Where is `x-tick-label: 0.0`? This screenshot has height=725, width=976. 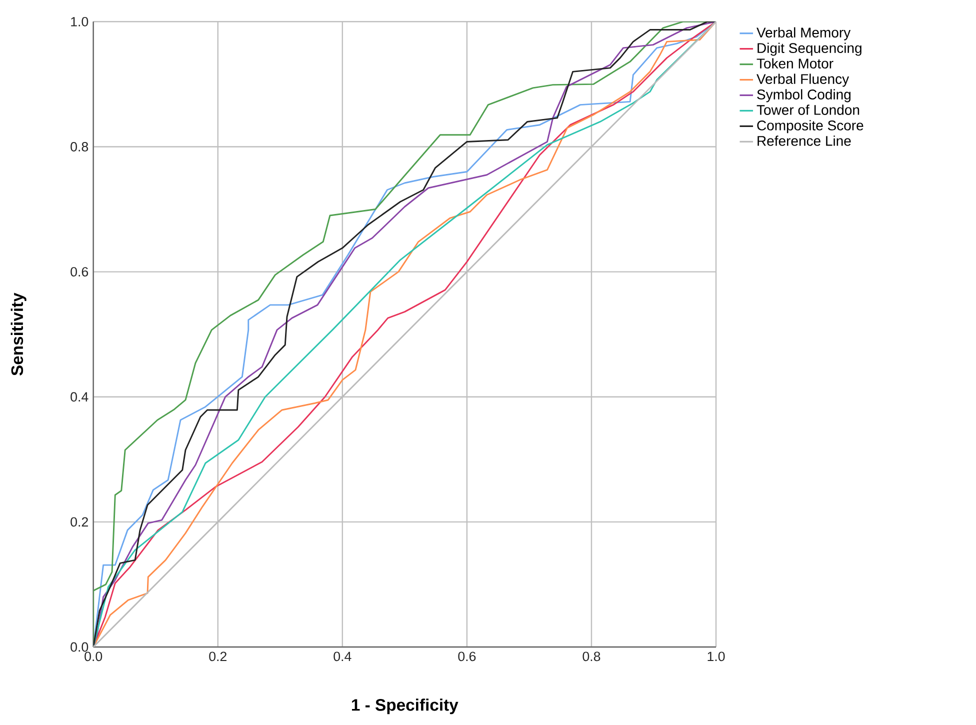 x-tick-label: 0.0 is located at coordinates (93, 657).